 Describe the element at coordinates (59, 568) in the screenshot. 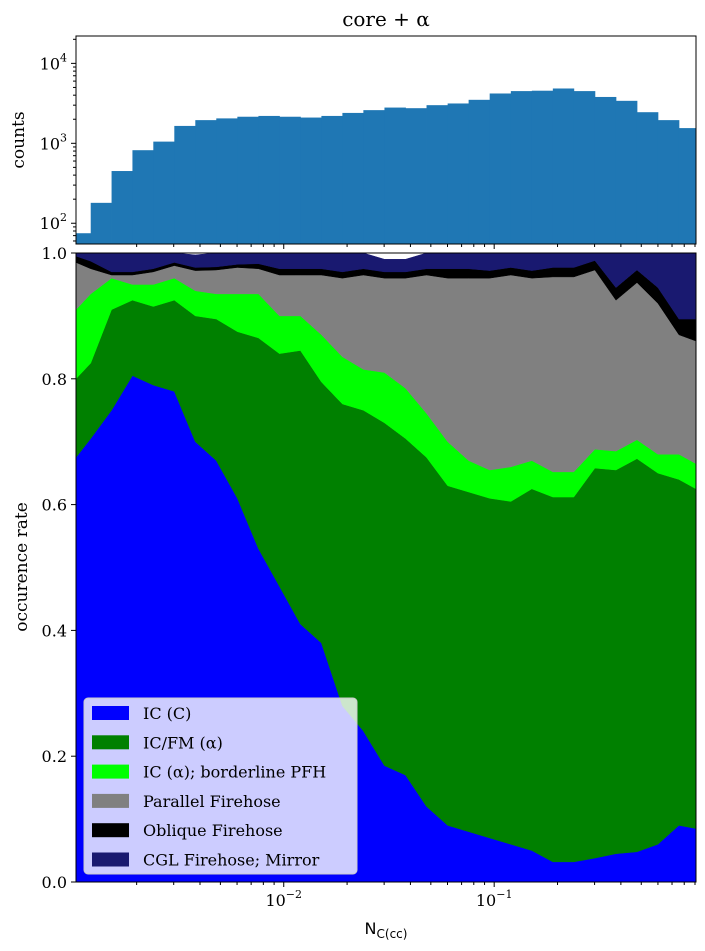

I see `area-y-axis: 0.0 0.2 0.4 0.6 0.8 1.0` at that location.